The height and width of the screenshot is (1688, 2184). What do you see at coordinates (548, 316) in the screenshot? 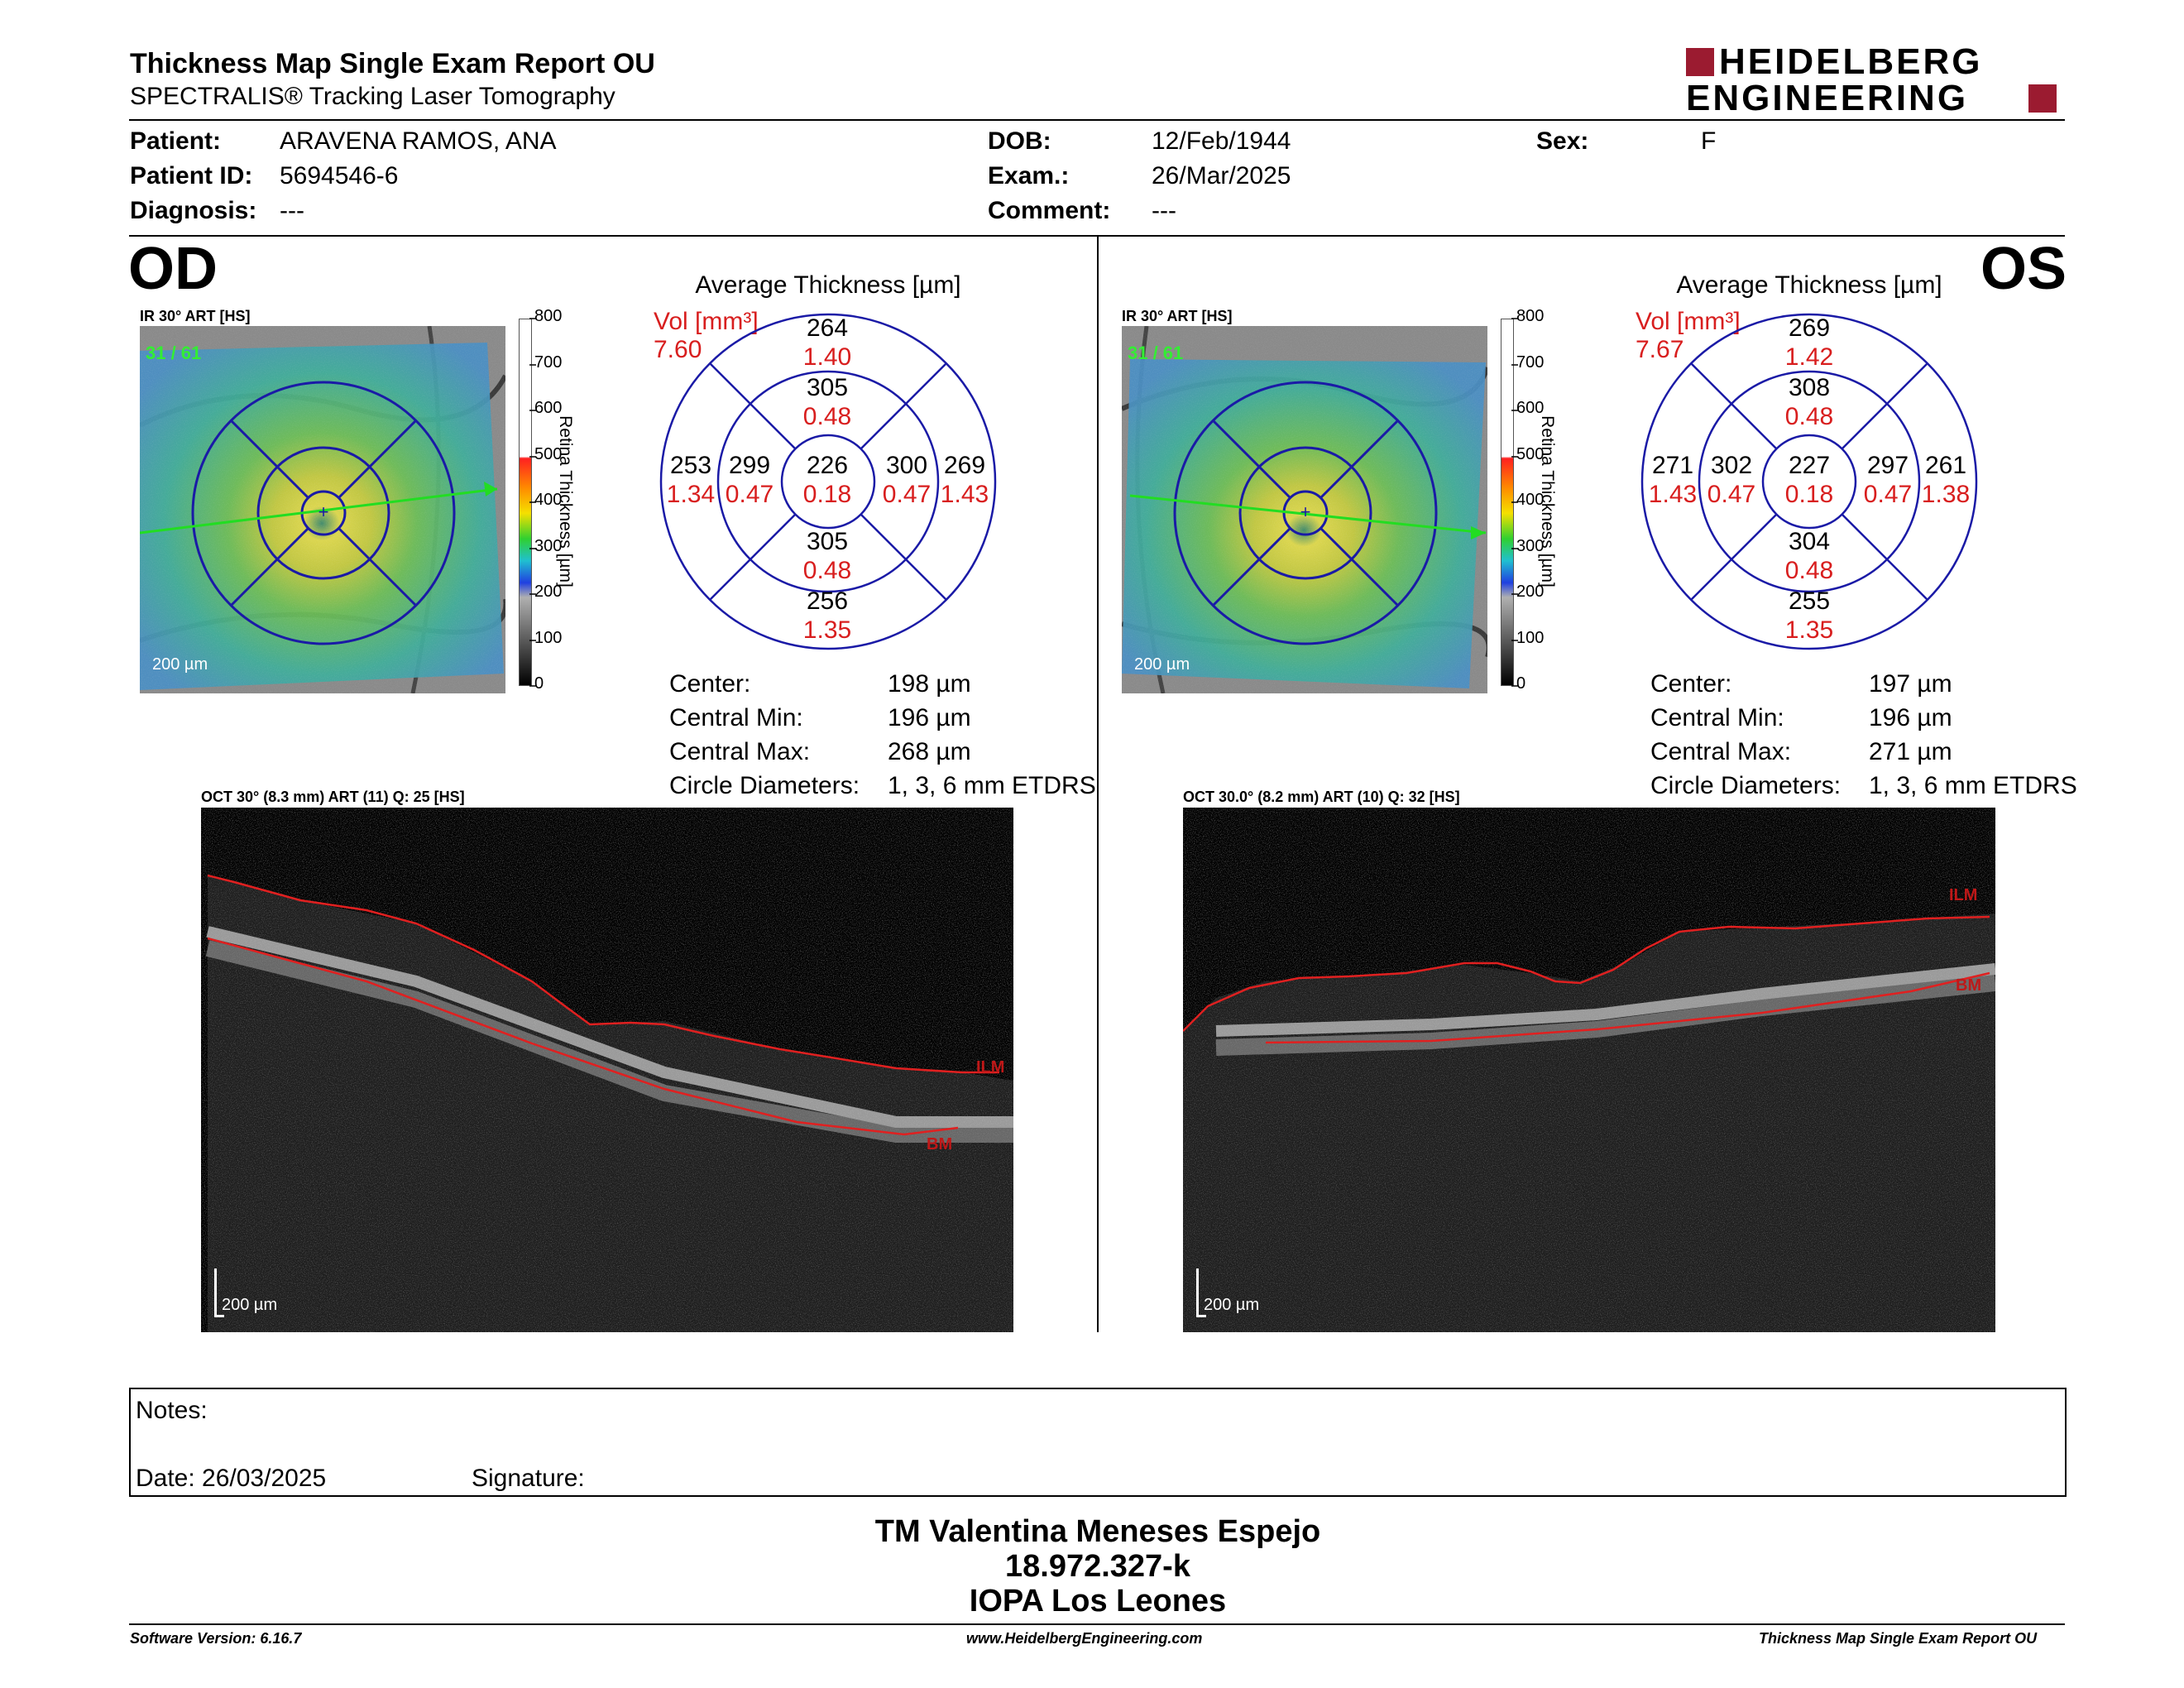
I see `od-tick-800: 800` at bounding box center [548, 316].